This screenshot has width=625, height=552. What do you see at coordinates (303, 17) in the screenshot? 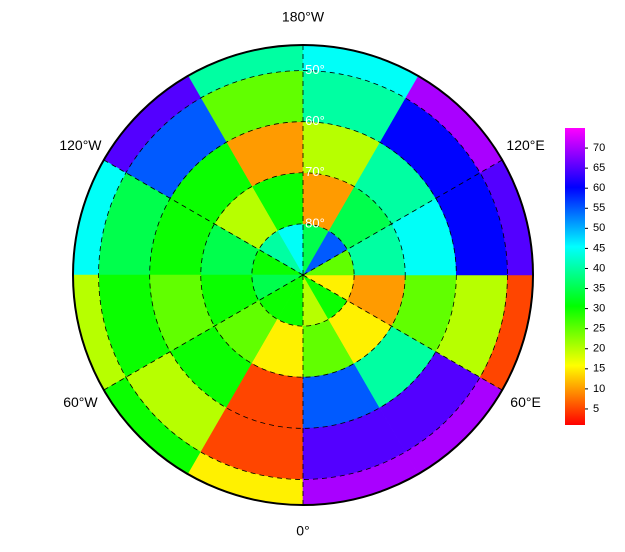
I see `longitude-label: 180°W` at bounding box center [303, 17].